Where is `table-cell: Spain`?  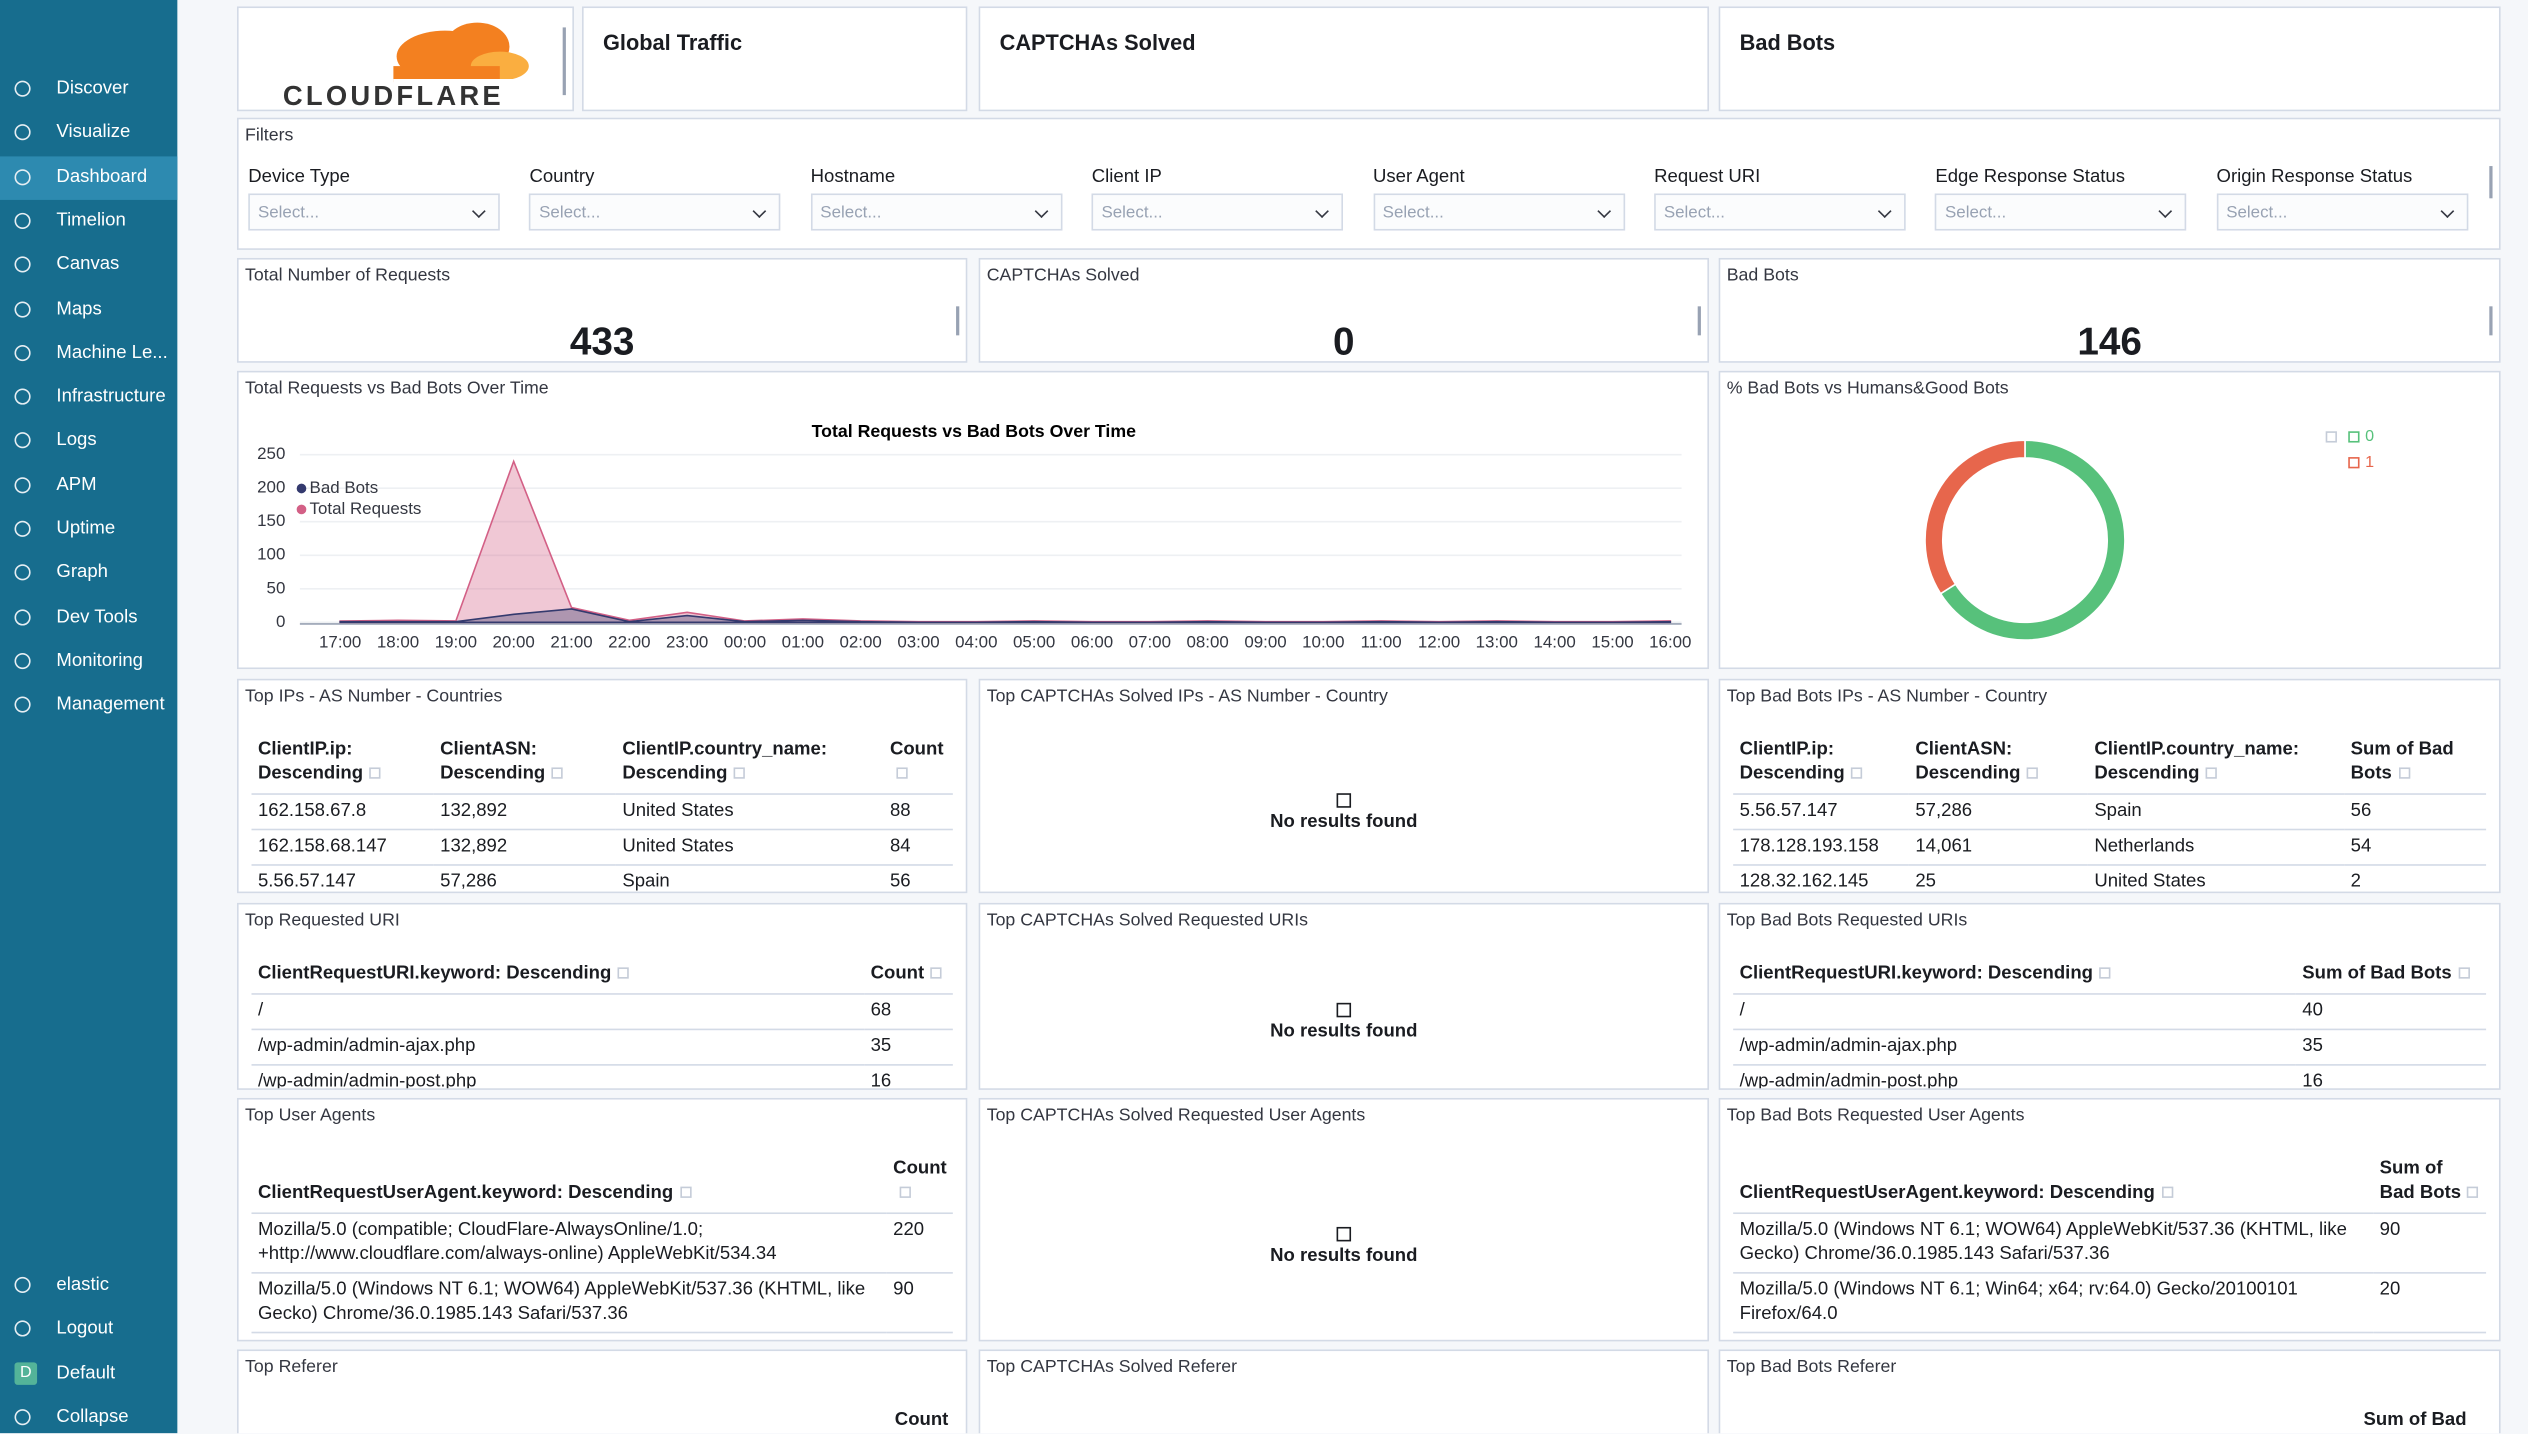 table-cell: Spain is located at coordinates (2216, 812).